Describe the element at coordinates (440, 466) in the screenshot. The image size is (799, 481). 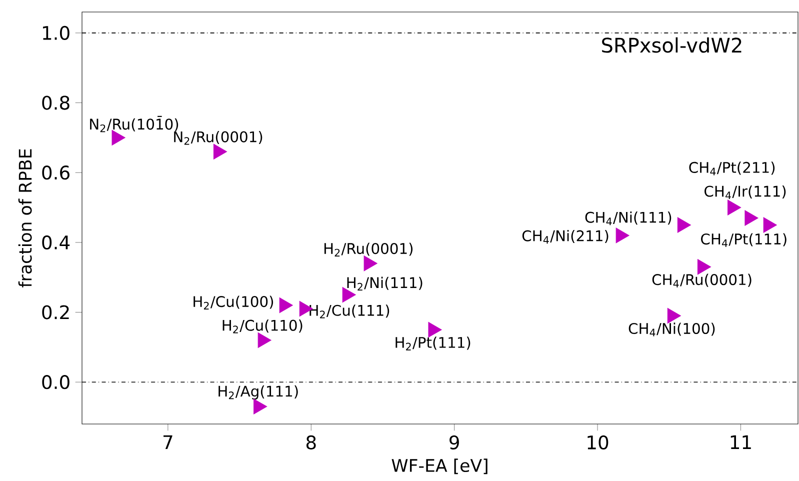
I see `x-axis-title: WF-EA [eV]` at that location.